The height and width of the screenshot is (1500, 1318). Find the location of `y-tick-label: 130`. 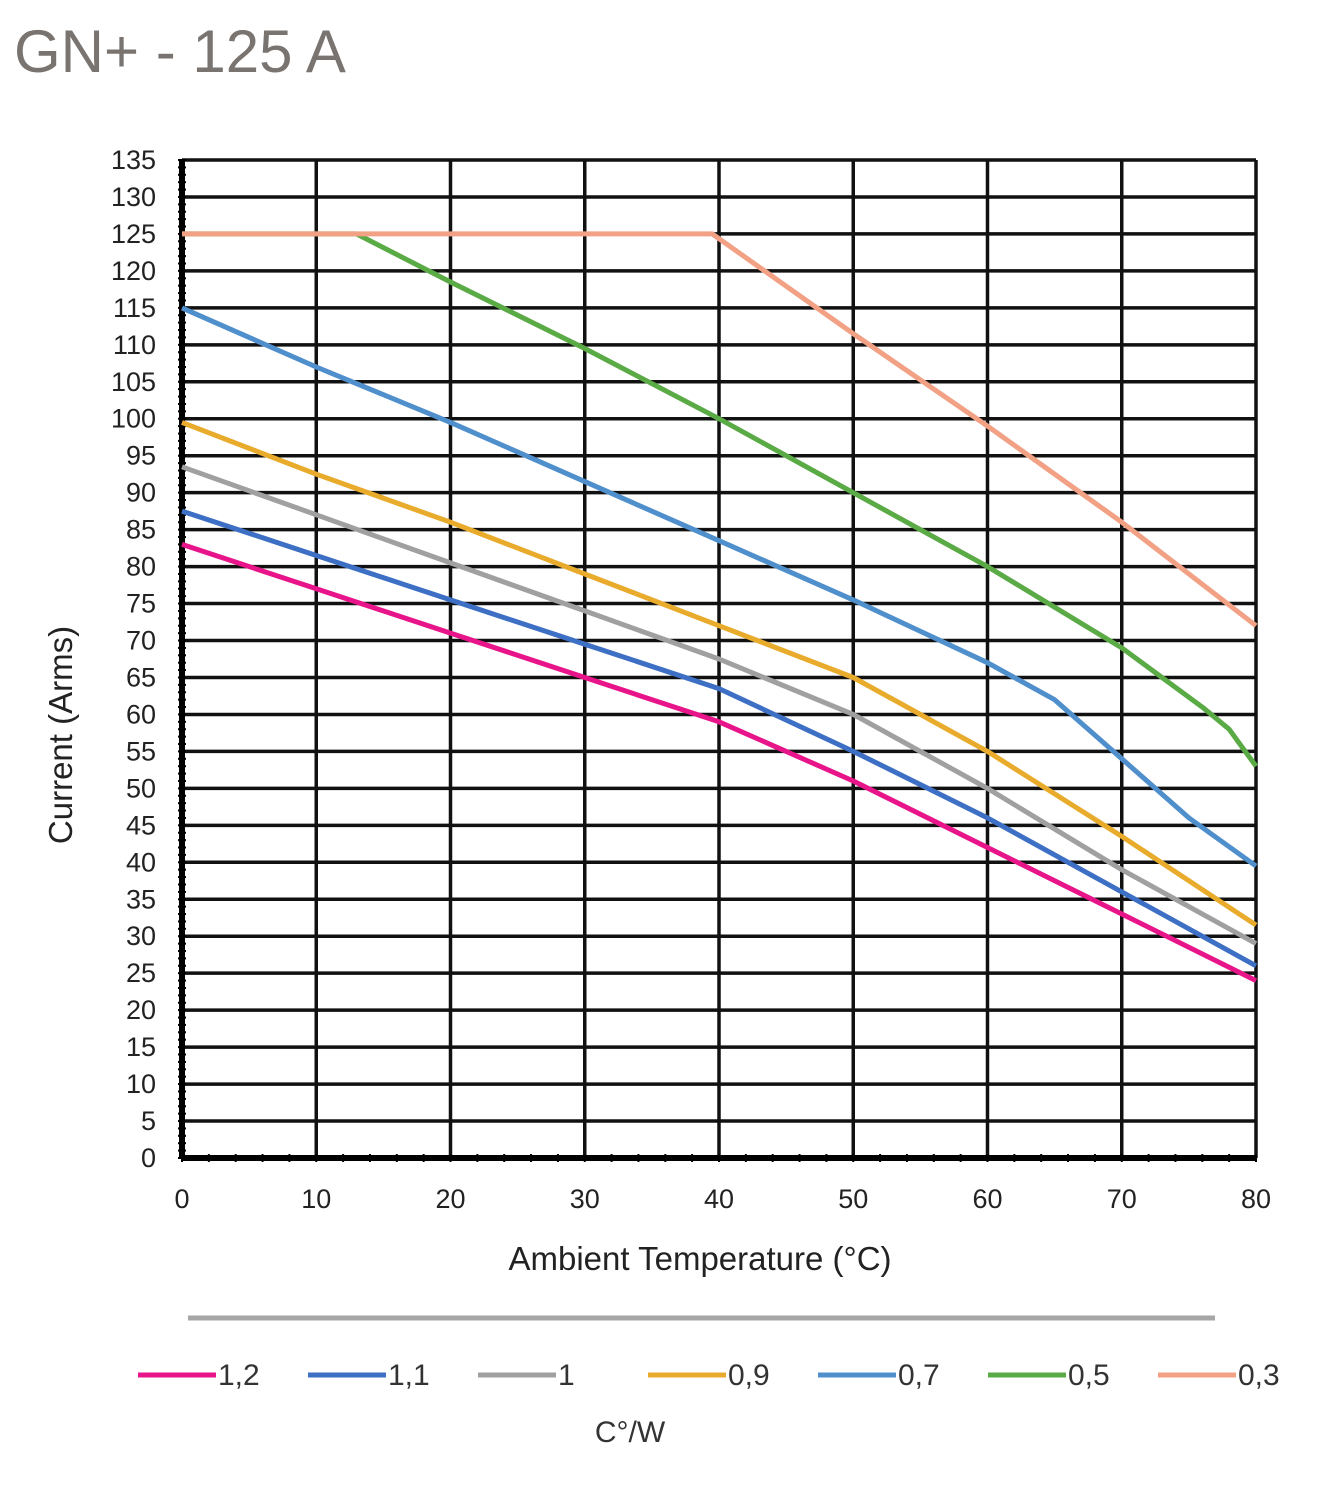

y-tick-label: 130 is located at coordinates (133, 197).